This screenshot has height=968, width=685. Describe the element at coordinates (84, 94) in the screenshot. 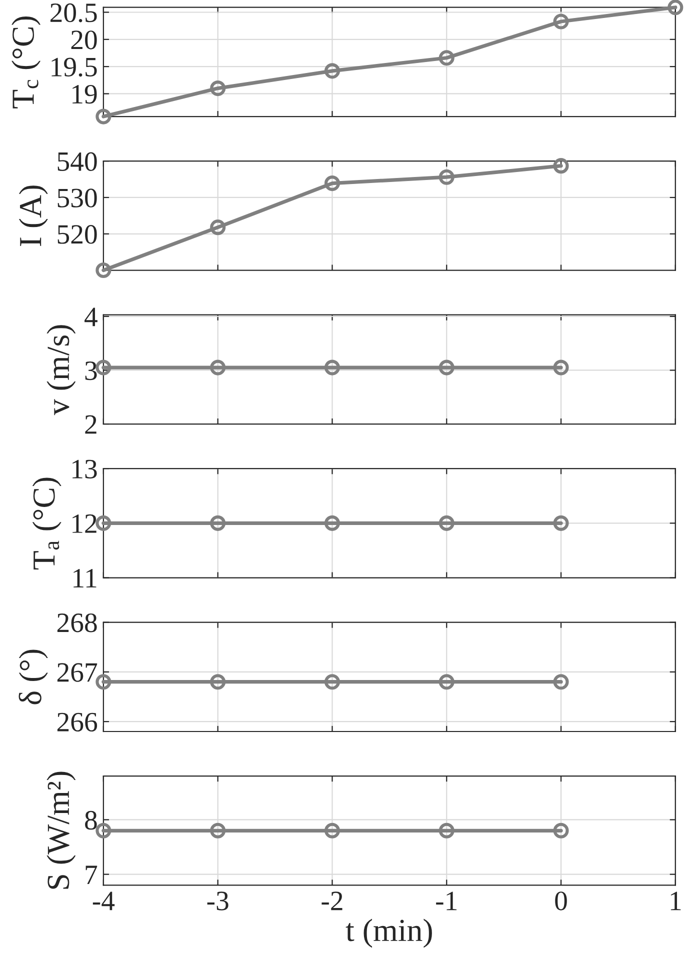

I see `y-tick-label: 19` at that location.